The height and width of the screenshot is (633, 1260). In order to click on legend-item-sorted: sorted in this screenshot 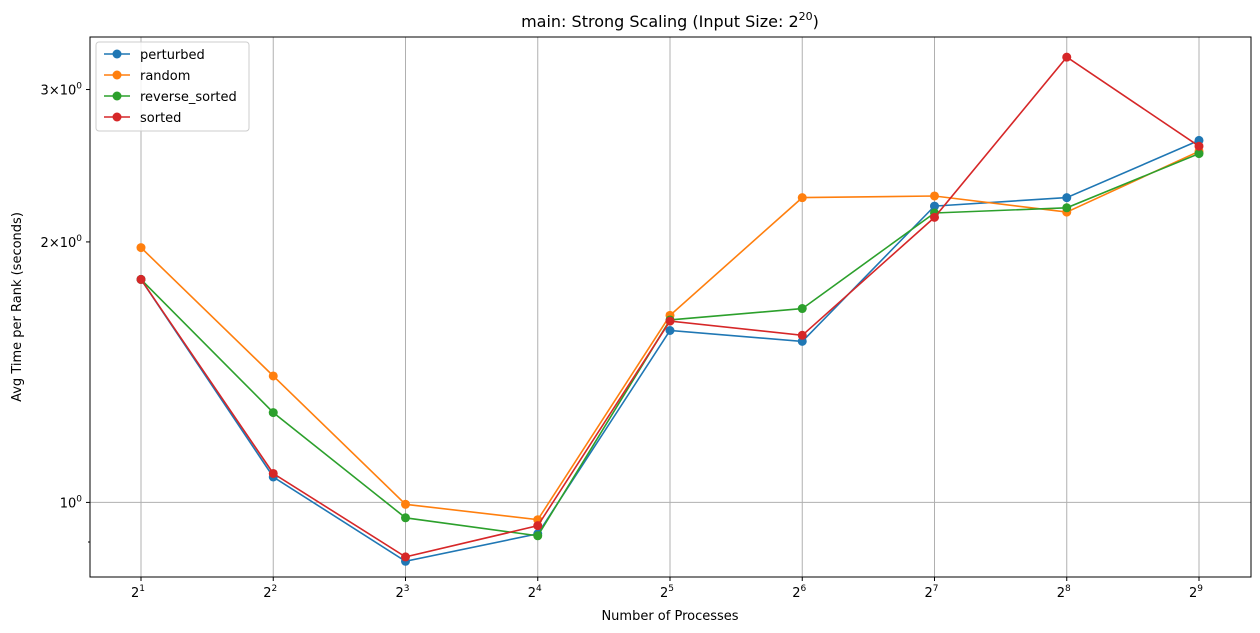, I will do `click(142, 118)`.